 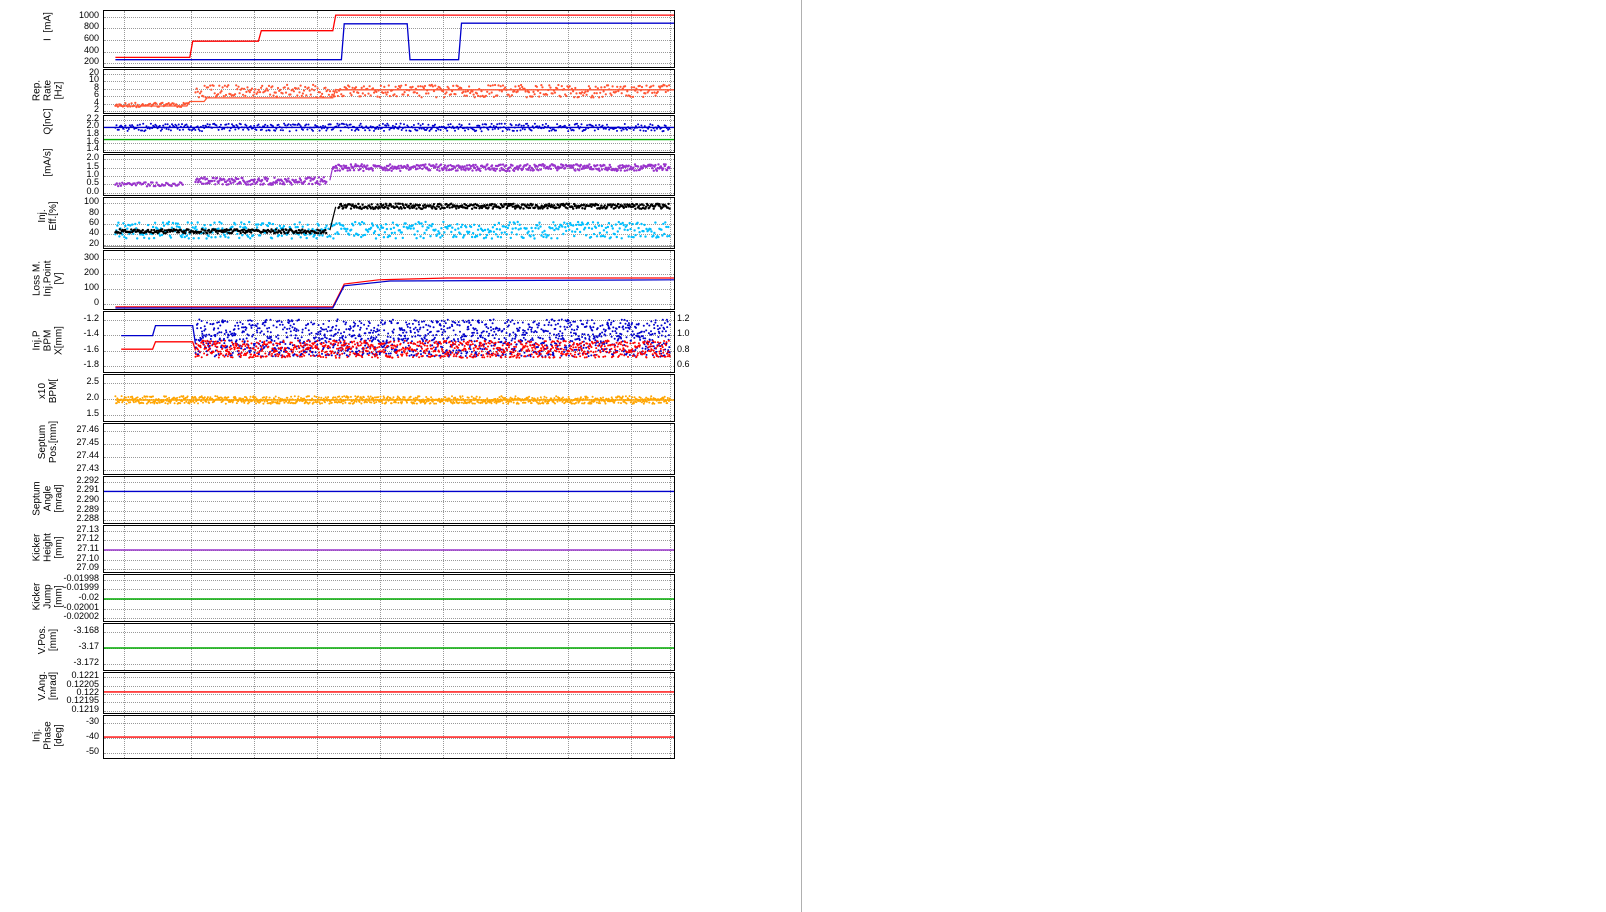 I want to click on left-inj-rate-ytick: 1.0, so click(x=92, y=174).